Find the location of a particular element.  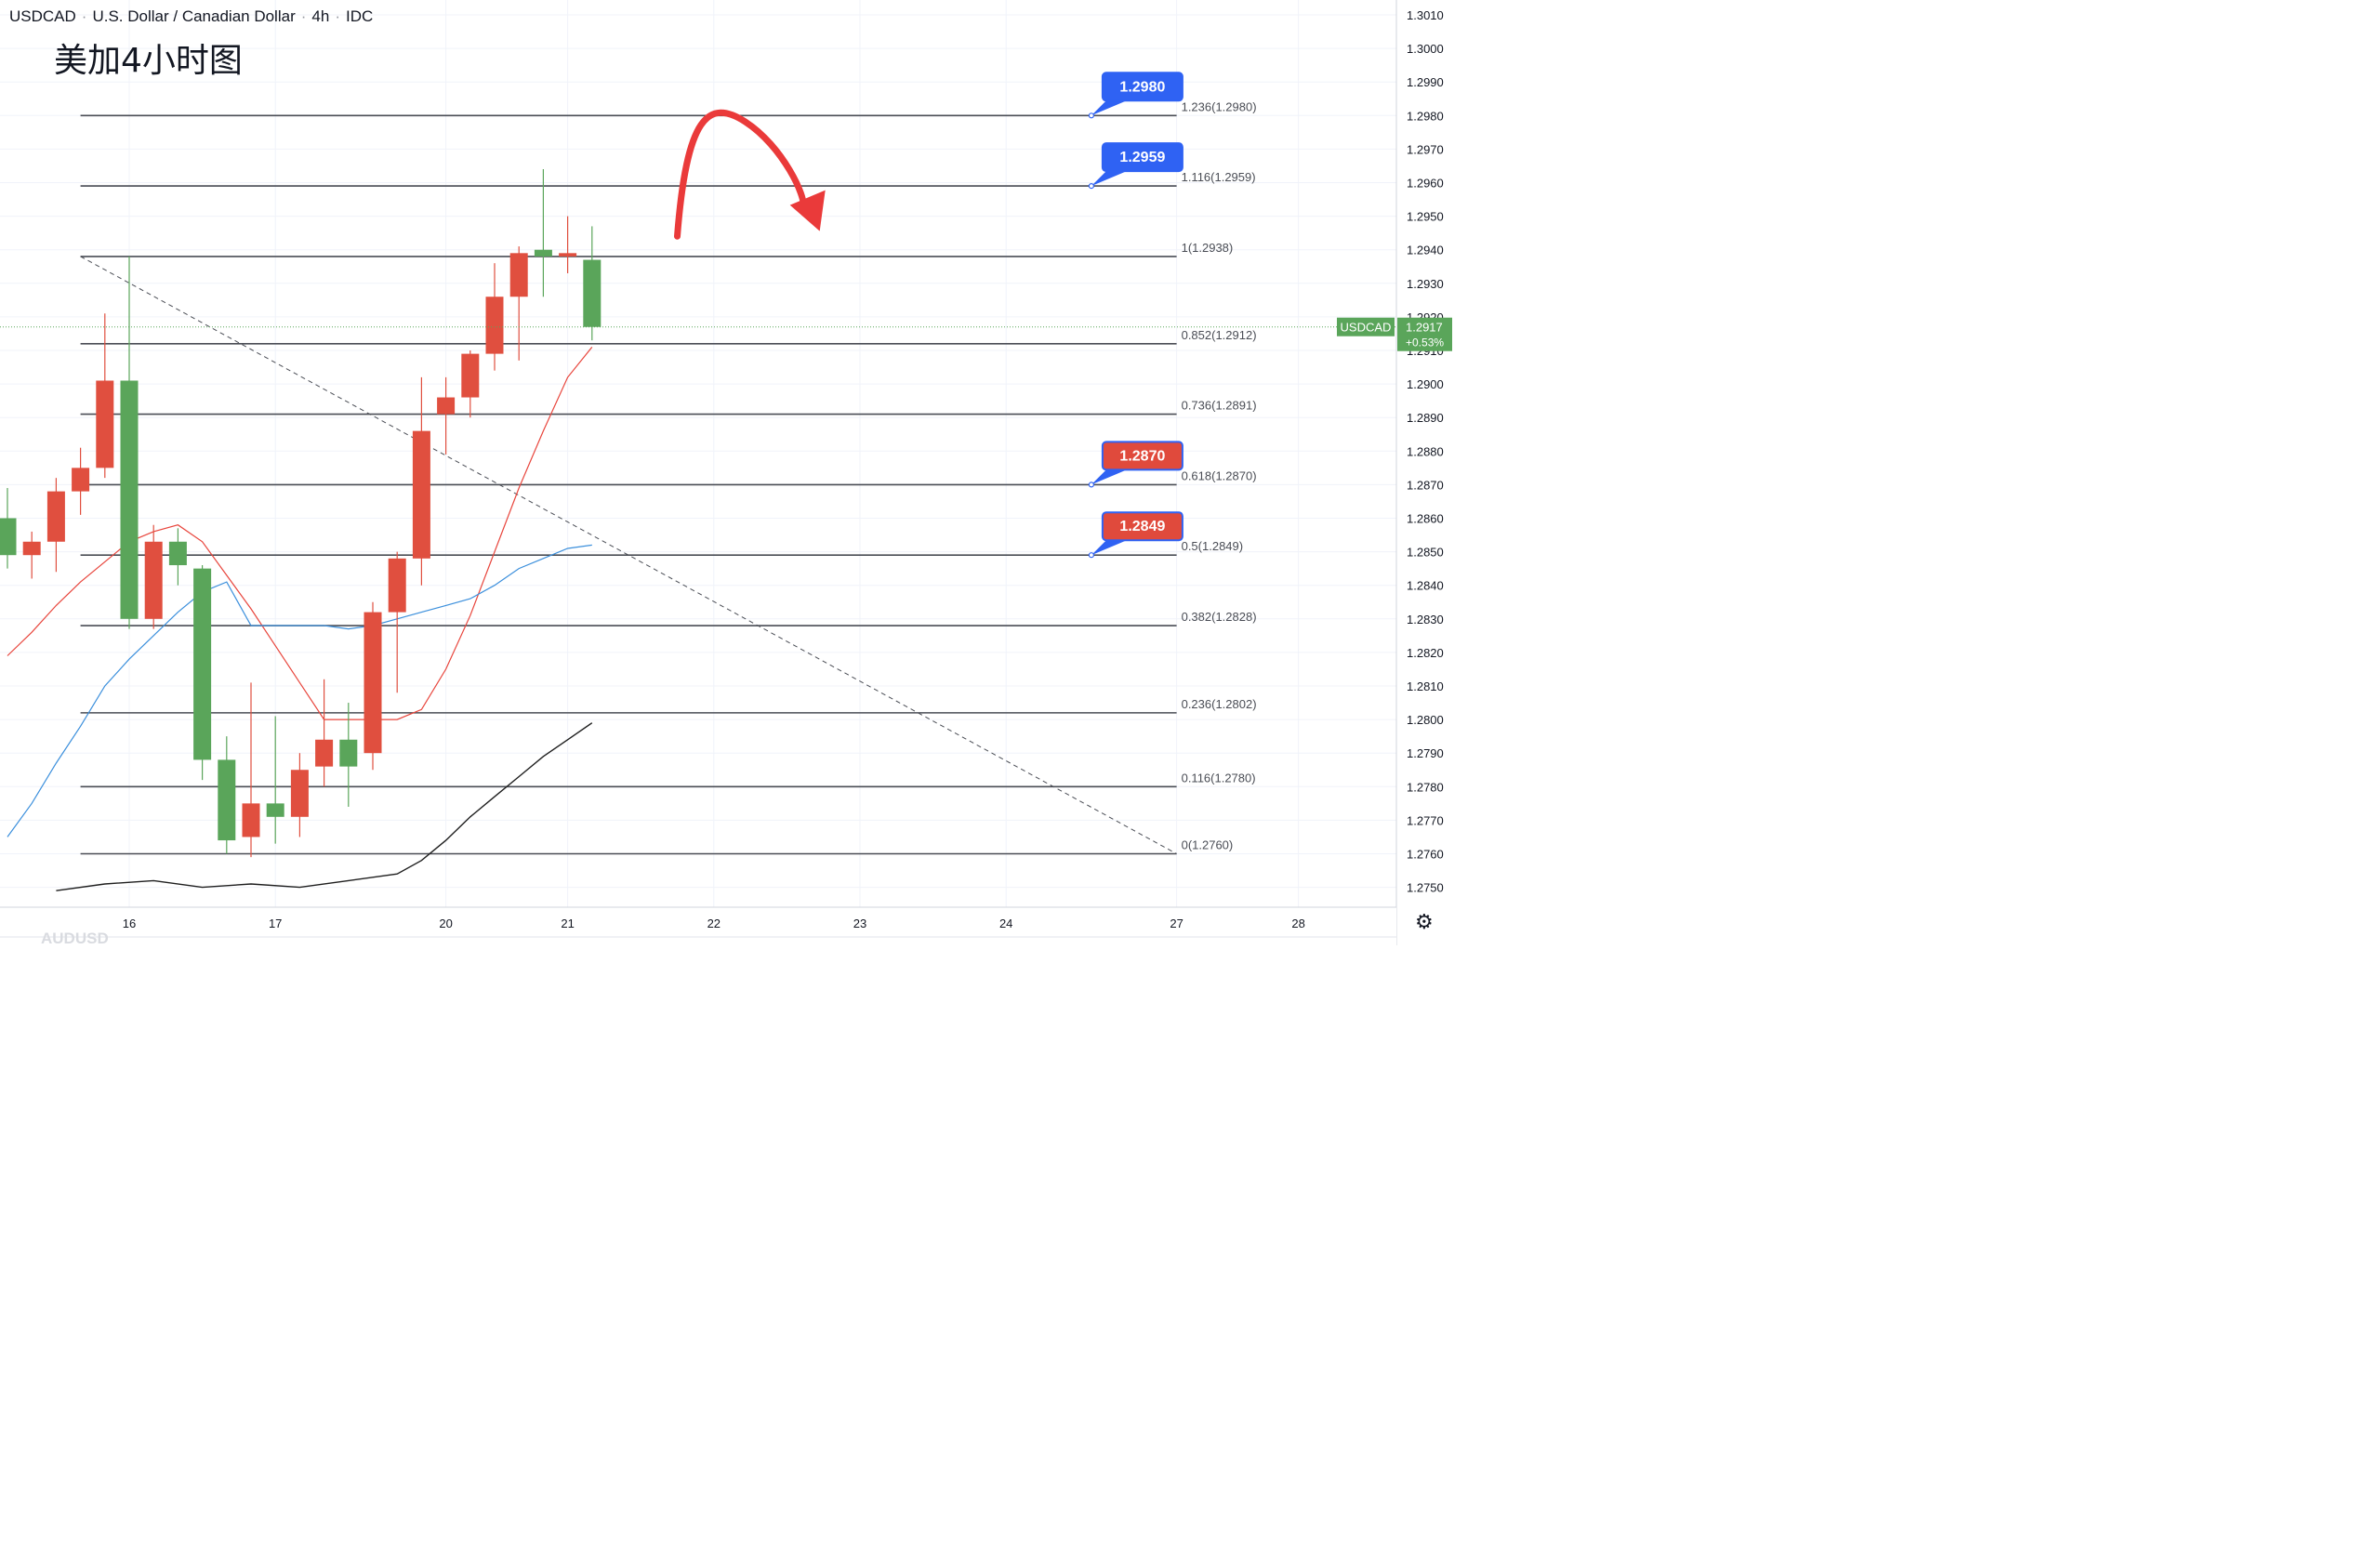

last-price-change: +0.53% is located at coordinates (1425, 342).